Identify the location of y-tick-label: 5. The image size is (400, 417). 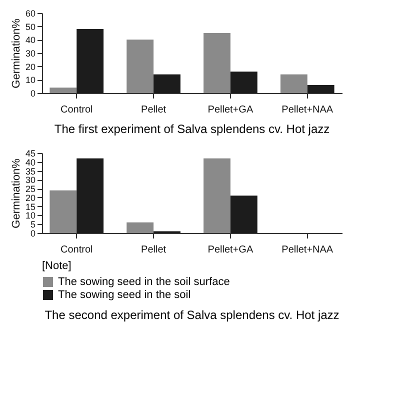
(33, 225).